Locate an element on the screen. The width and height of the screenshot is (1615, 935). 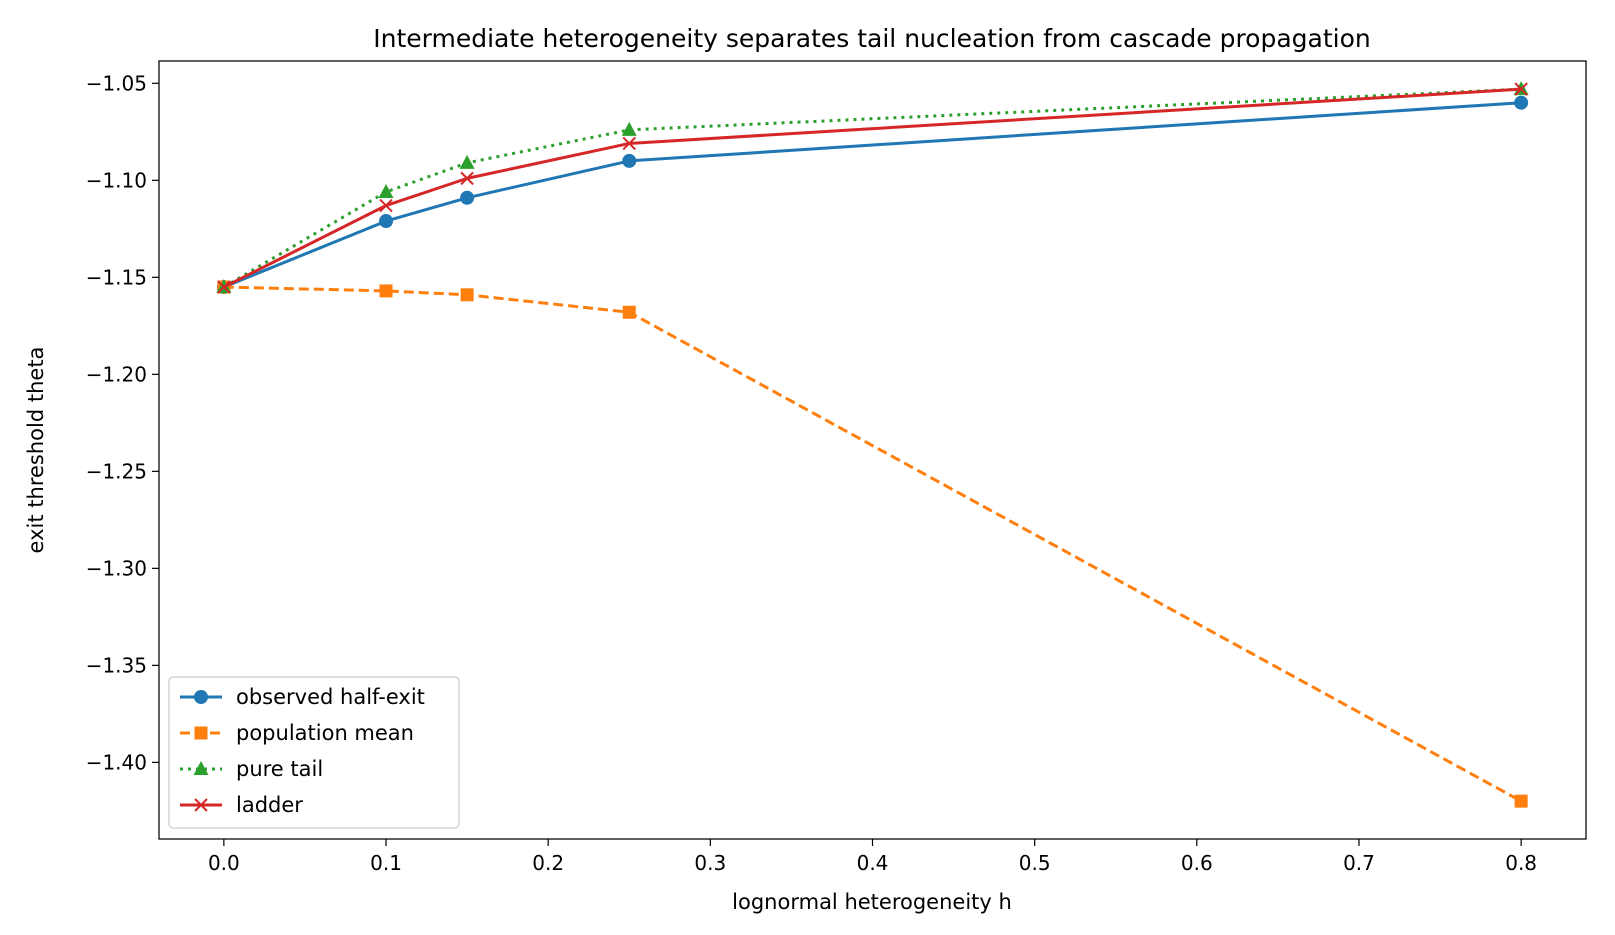
y-tick-label: −1.20 is located at coordinates (116, 374).